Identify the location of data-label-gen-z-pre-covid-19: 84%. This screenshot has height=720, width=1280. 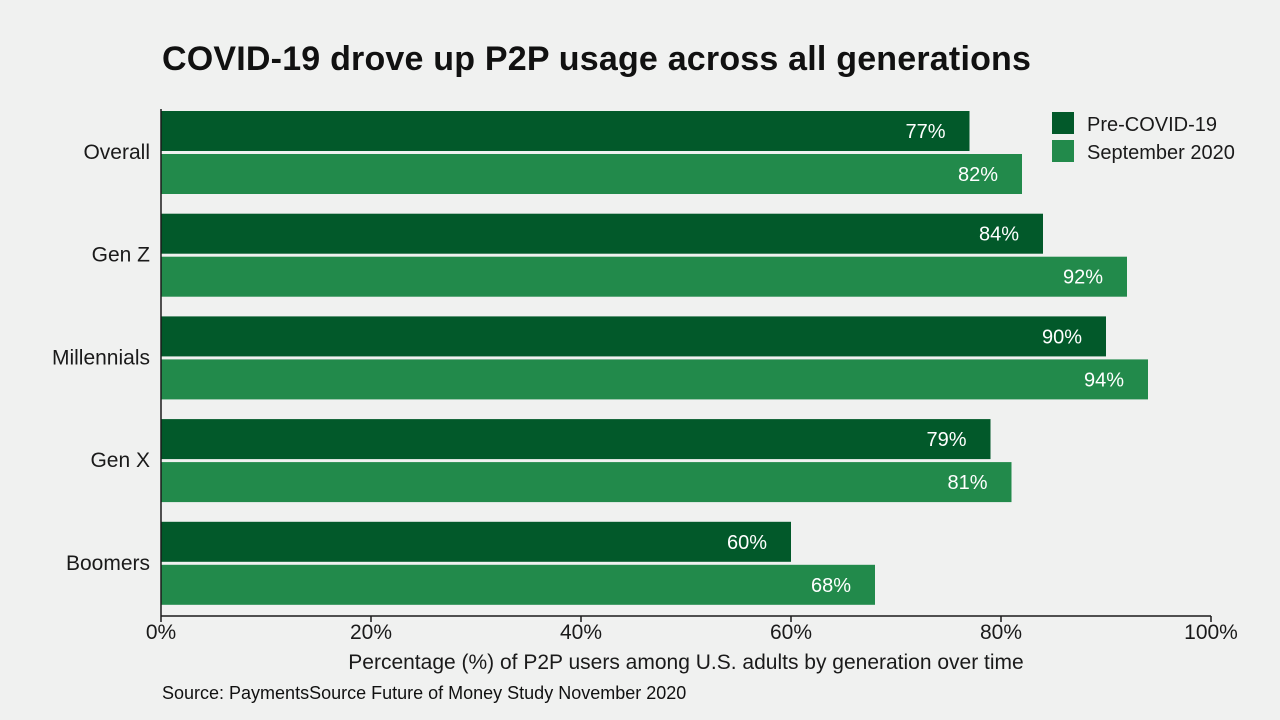
(999, 235).